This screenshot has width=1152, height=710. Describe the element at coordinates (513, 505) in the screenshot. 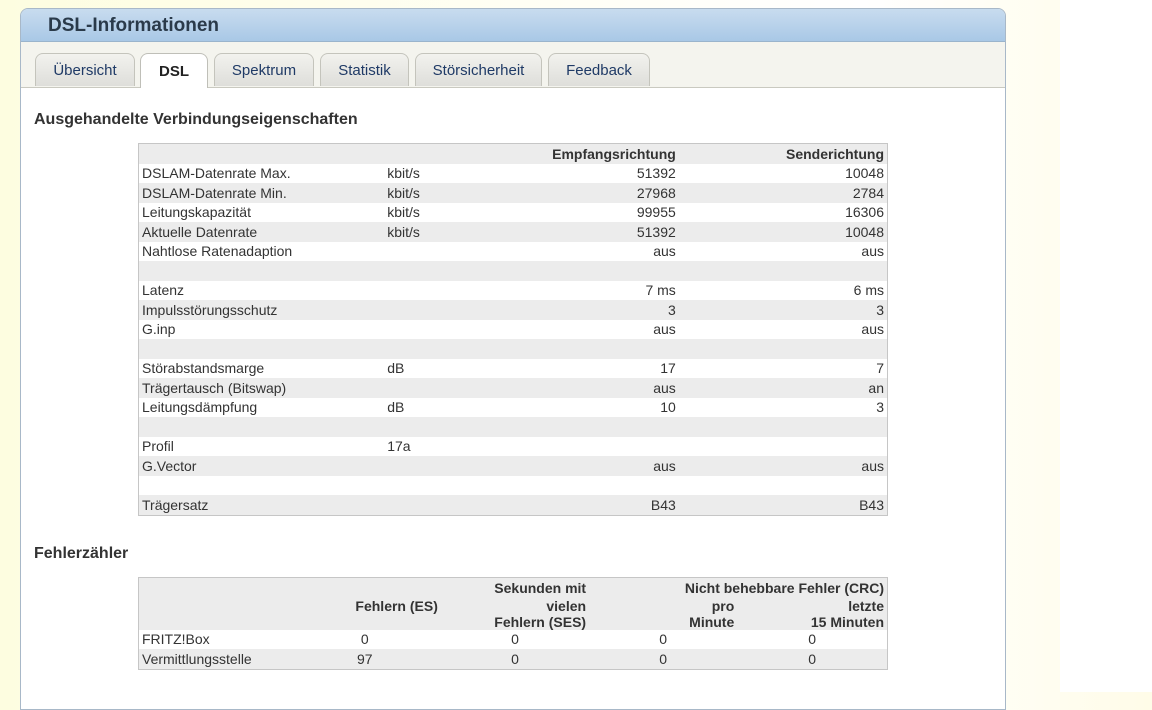

I see `table-row: Trägersatz B43 B43` at that location.